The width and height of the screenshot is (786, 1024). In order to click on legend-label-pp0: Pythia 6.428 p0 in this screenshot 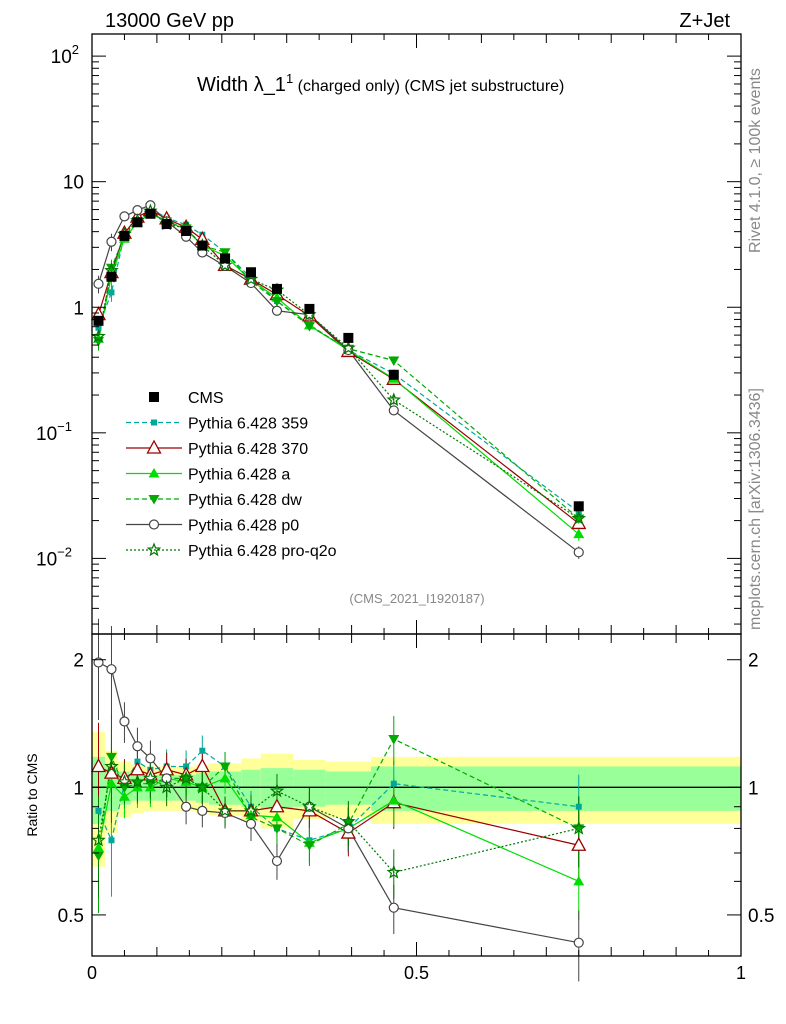, I will do `click(243, 526)`.